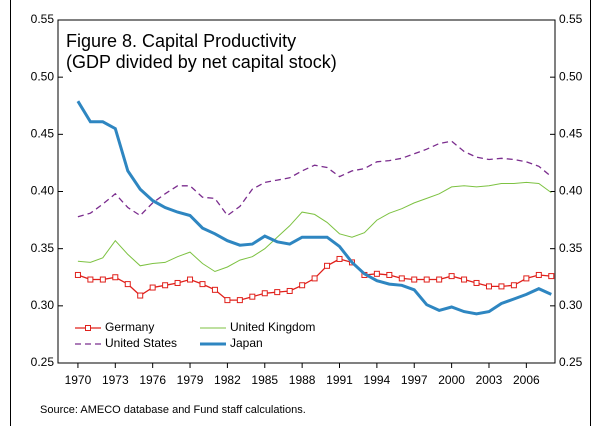 Image resolution: width=600 pixels, height=426 pixels. Describe the element at coordinates (571, 248) in the screenshot. I see `y2-tick-label: 0.35` at that location.